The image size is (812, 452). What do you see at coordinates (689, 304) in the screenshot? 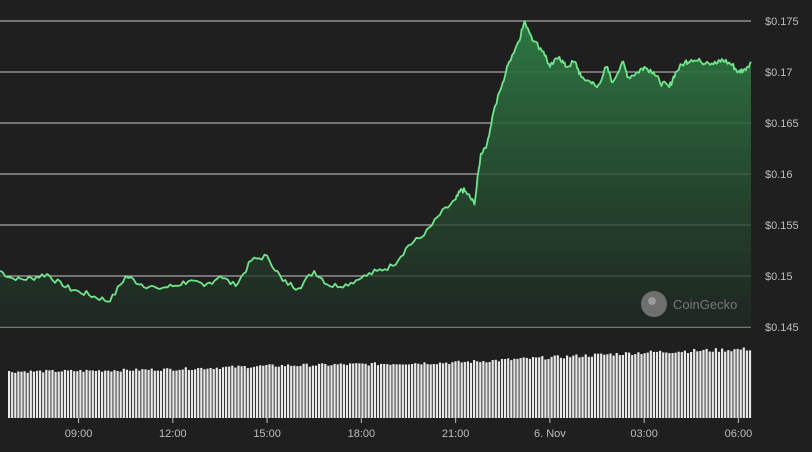
I see `coingecko-watermark: CoinGecko` at bounding box center [689, 304].